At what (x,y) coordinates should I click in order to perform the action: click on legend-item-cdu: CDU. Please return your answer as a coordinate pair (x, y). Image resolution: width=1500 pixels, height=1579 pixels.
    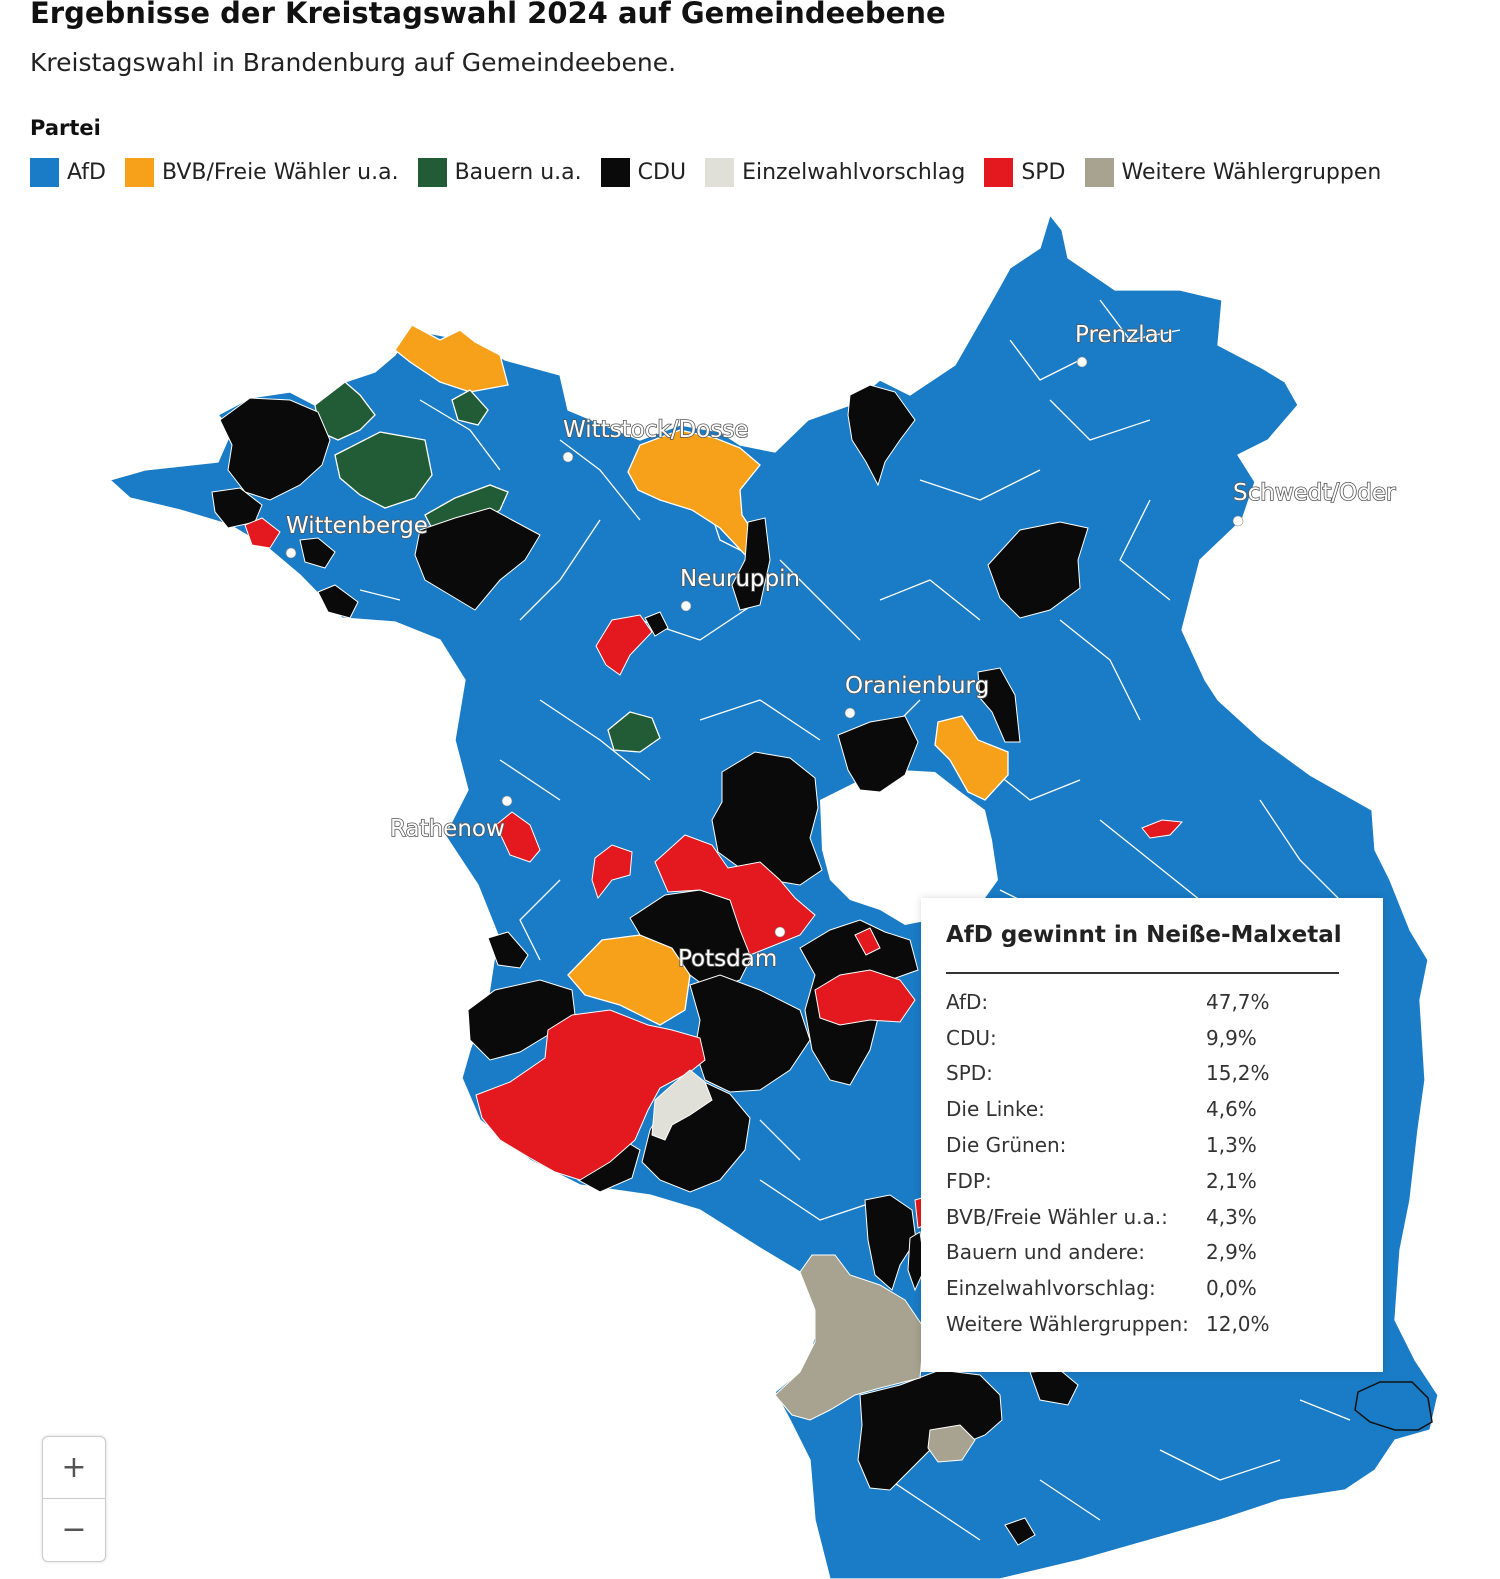
    Looking at the image, I should click on (643, 172).